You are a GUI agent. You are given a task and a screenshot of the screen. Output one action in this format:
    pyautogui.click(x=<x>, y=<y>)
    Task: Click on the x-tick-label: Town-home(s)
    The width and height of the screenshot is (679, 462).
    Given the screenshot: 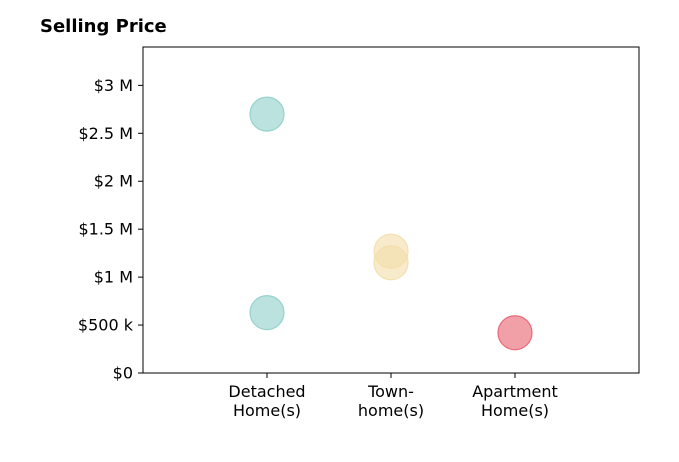 What is the action you would take?
    pyautogui.click(x=391, y=401)
    